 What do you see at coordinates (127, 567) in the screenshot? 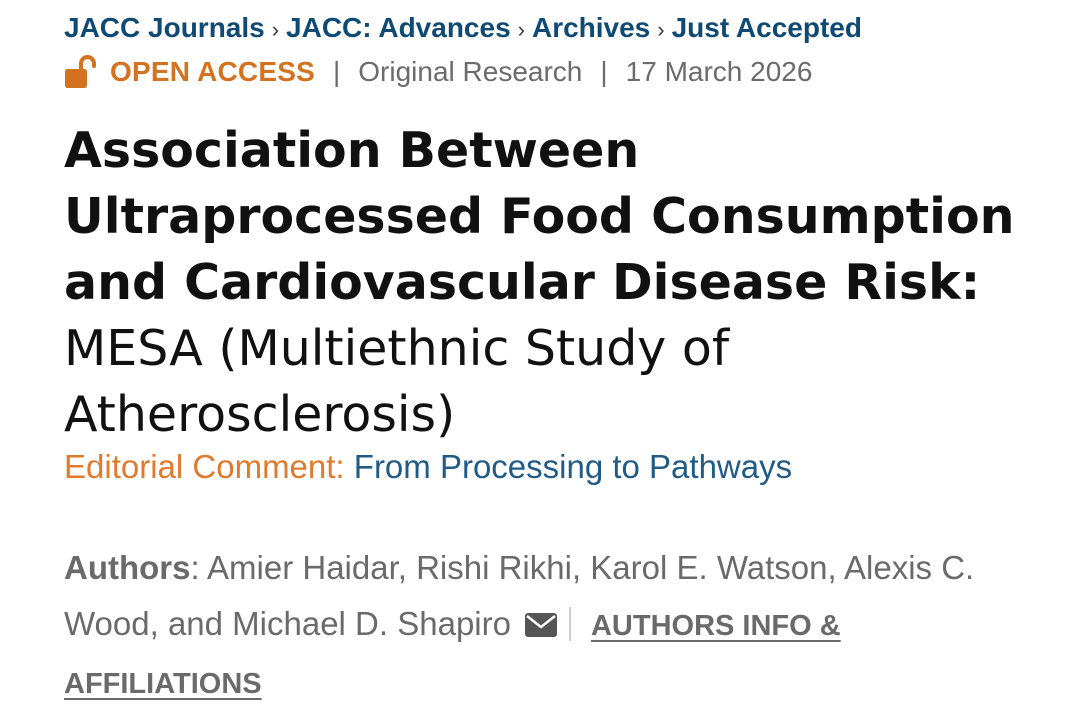
I see `authors-label: Authors` at bounding box center [127, 567].